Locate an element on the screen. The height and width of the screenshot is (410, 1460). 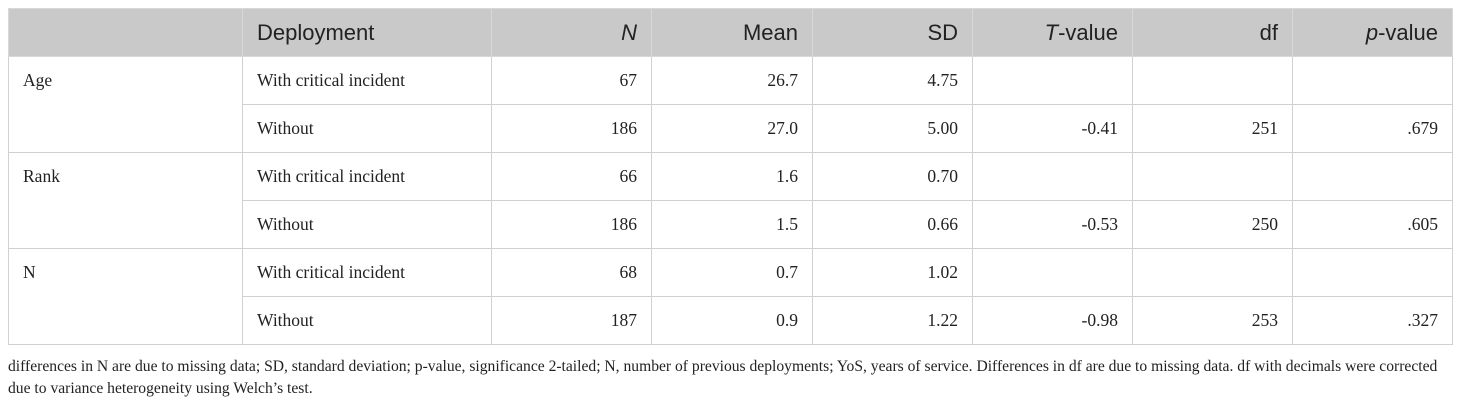
table-cell: 27.0 is located at coordinates (732, 128).